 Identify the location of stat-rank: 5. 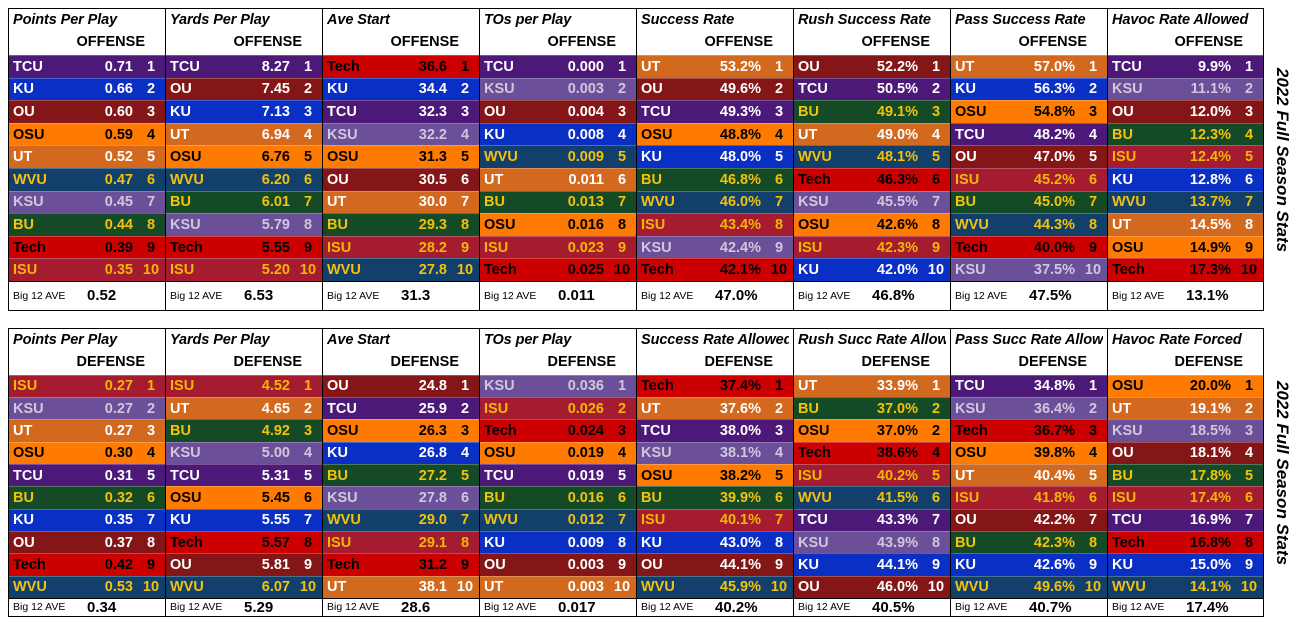
(1249, 157).